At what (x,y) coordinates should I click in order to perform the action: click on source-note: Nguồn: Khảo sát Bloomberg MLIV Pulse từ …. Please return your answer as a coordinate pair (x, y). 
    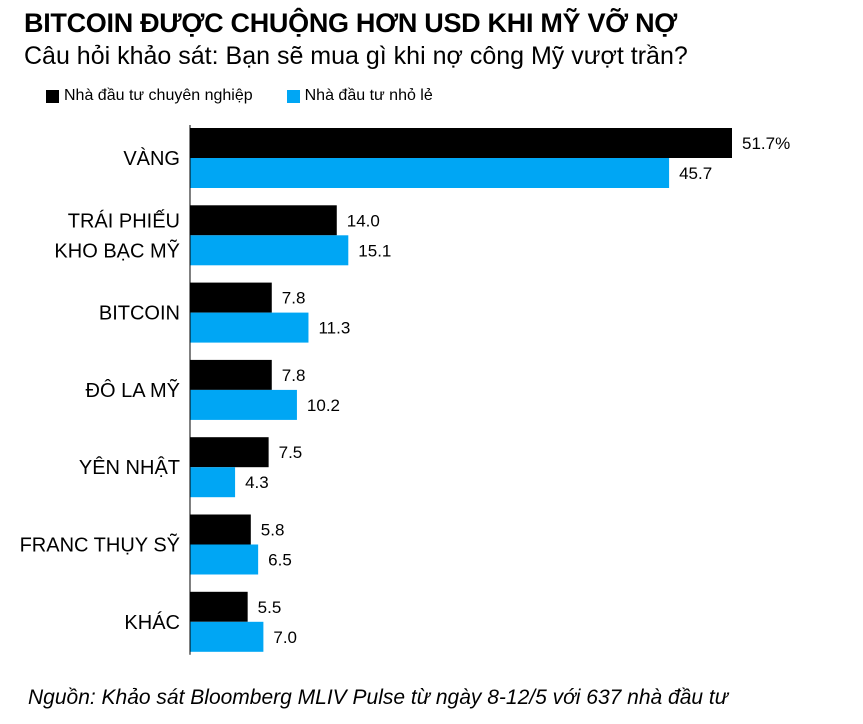
    Looking at the image, I should click on (378, 697).